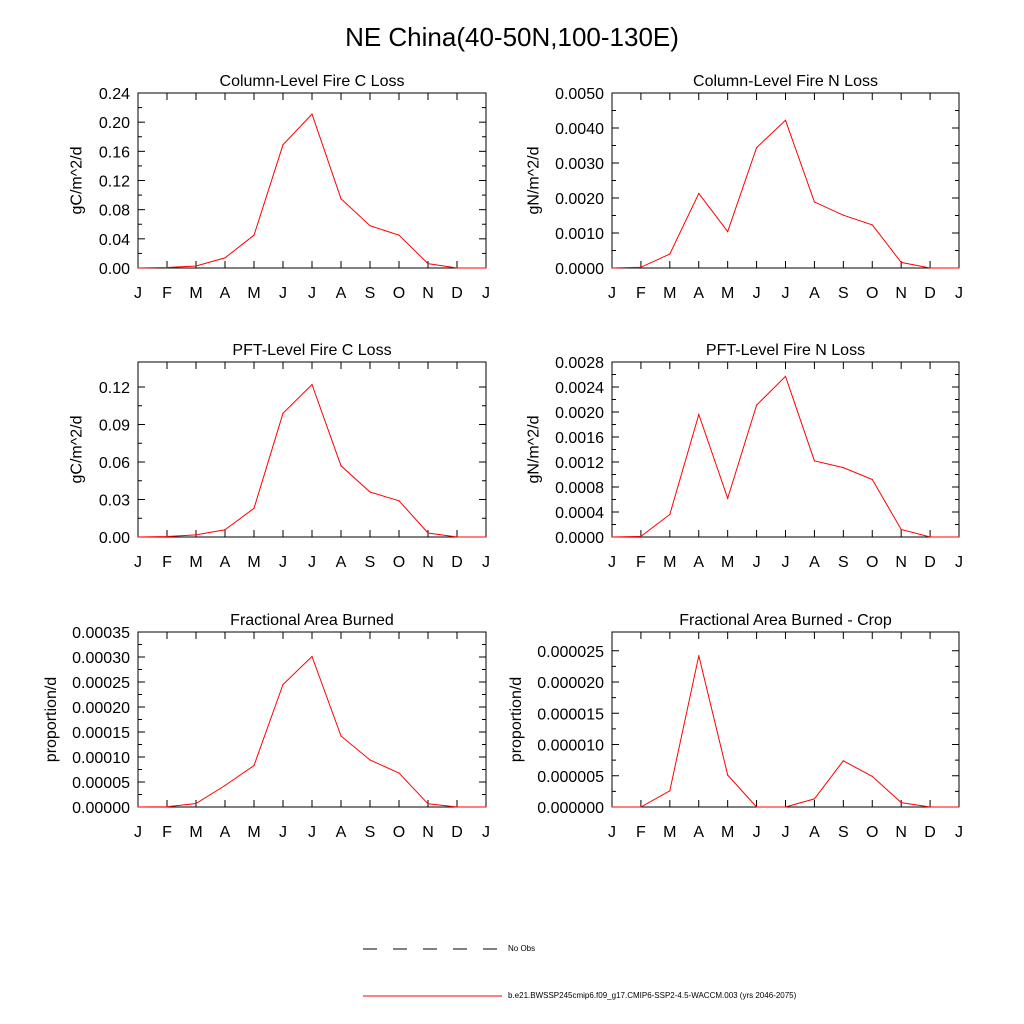 This screenshot has width=1024, height=1024. What do you see at coordinates (114, 211) in the screenshot?
I see `y-tick-label: 0.08` at bounding box center [114, 211].